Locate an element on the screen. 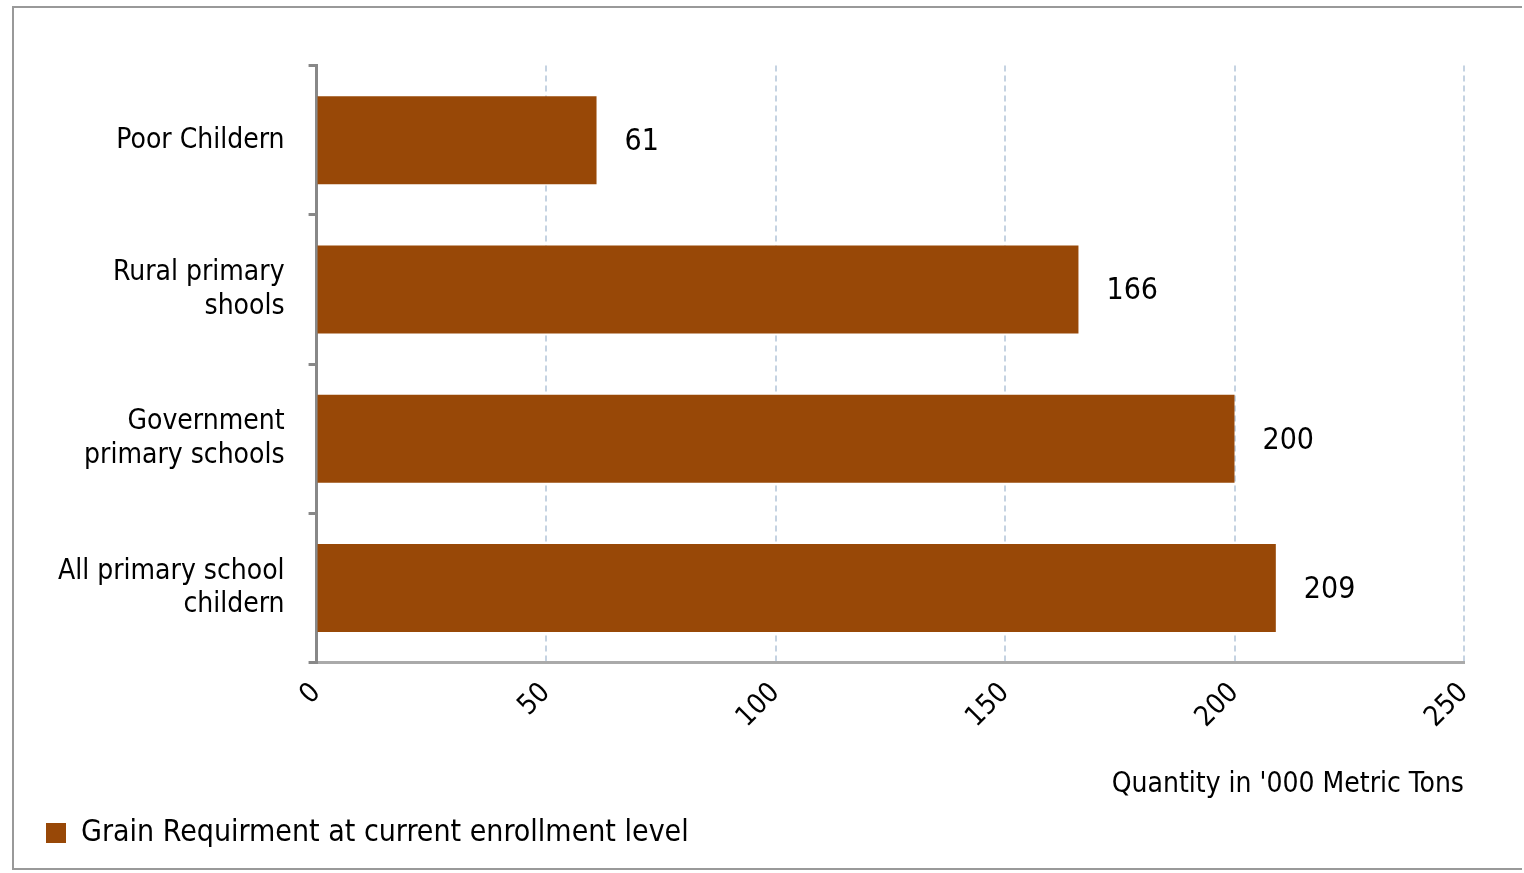 The image size is (1524, 873). data-label: 200 is located at coordinates (1288, 438).